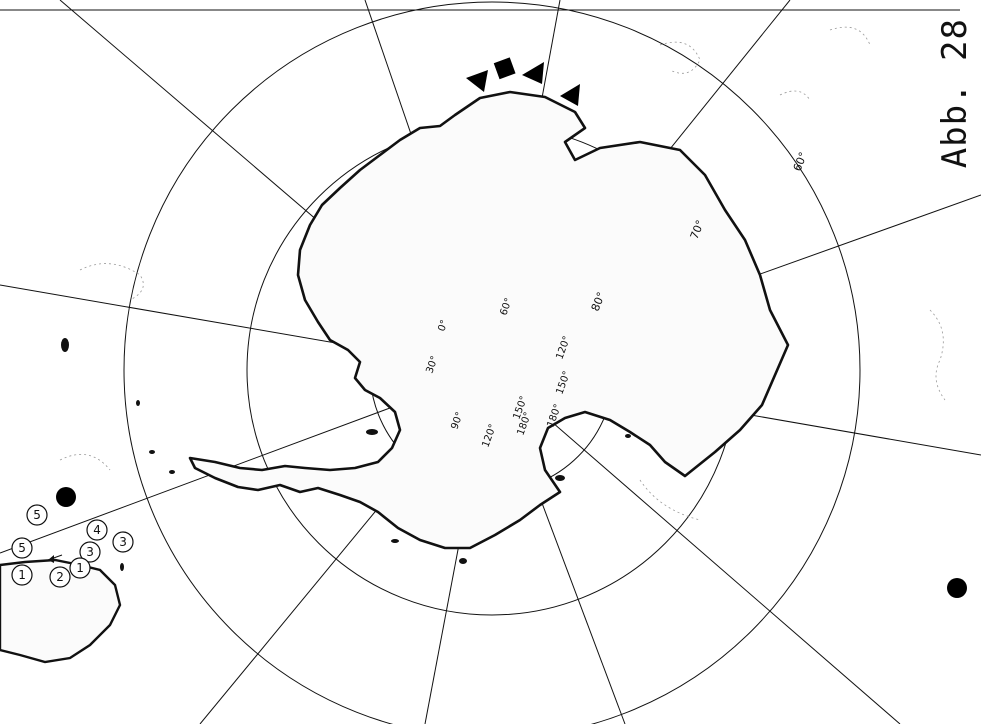 Image resolution: width=981 pixels, height=724 pixels. What do you see at coordinates (443, 326) in the screenshot?
I see `longitude-label-0: 0°` at bounding box center [443, 326].